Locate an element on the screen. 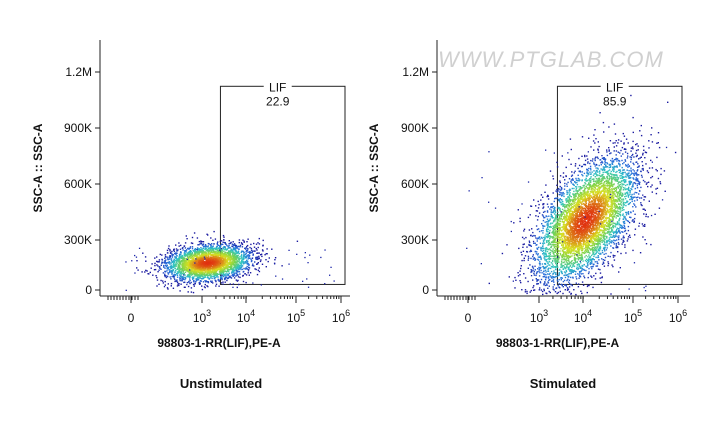 This screenshot has height=435, width=713. x-tick-label: 103 is located at coordinates (539, 316).